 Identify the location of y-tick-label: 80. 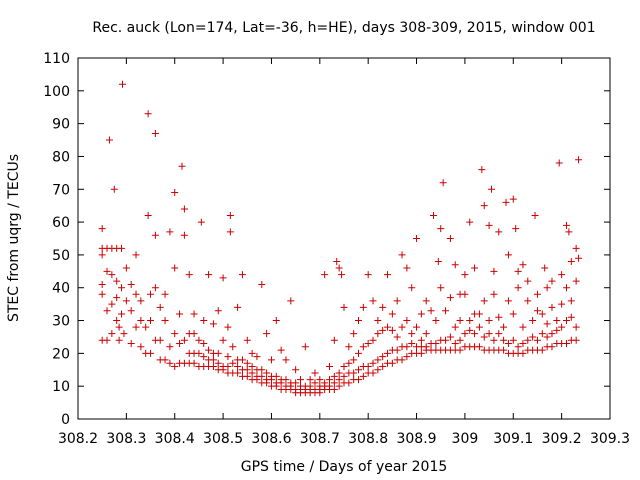
(61, 157).